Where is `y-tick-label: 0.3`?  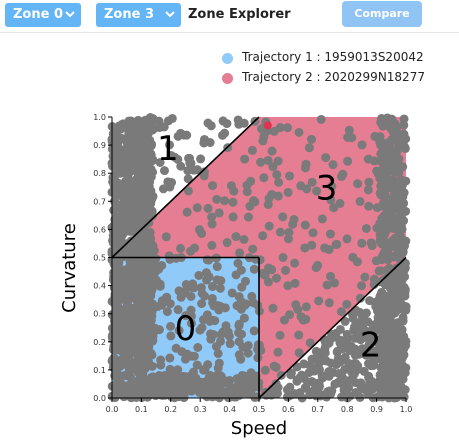 y-tick-label: 0.3 is located at coordinates (99, 314).